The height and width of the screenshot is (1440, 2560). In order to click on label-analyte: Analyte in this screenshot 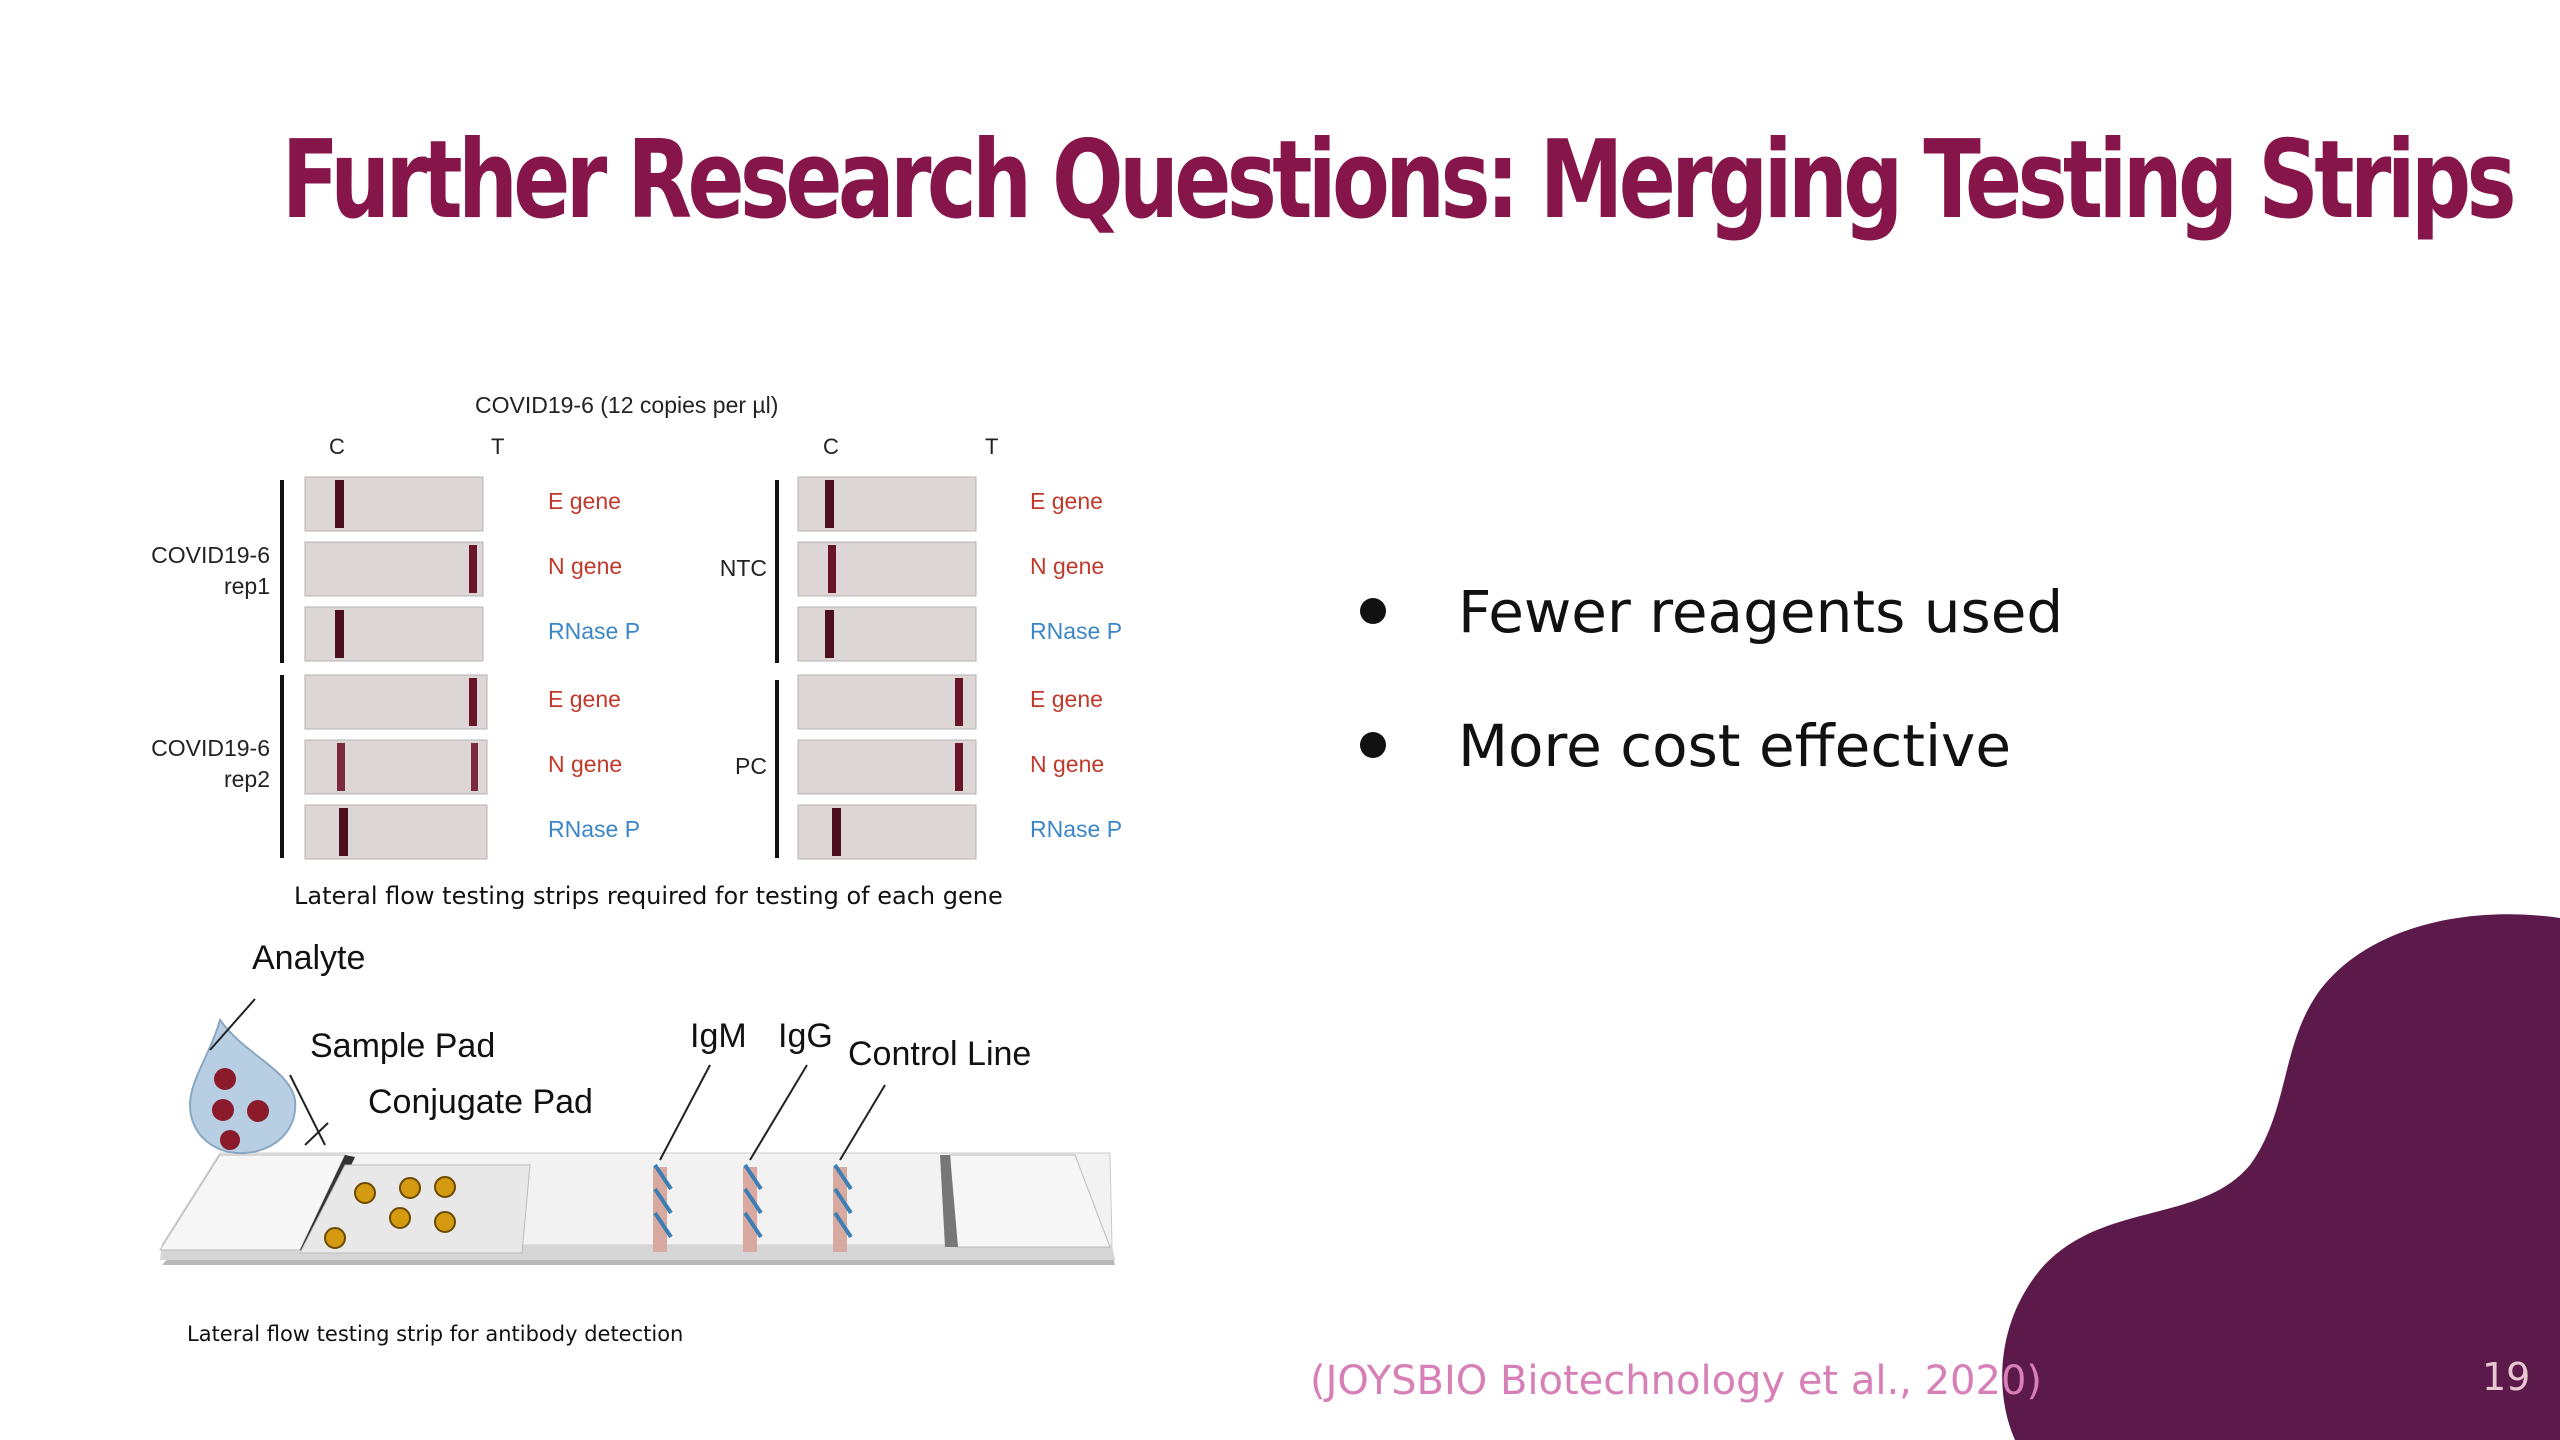, I will do `click(308, 958)`.